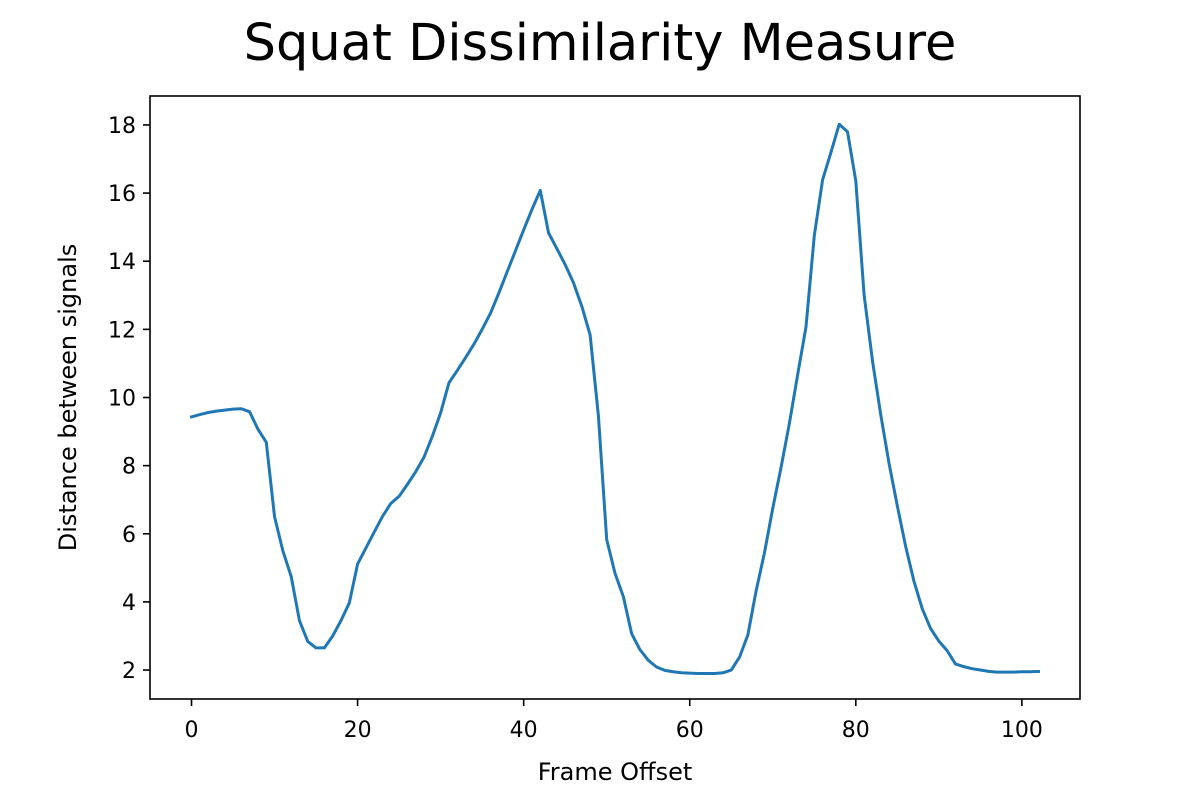 The width and height of the screenshot is (1200, 800). What do you see at coordinates (358, 730) in the screenshot?
I see `x-tick-label: 20` at bounding box center [358, 730].